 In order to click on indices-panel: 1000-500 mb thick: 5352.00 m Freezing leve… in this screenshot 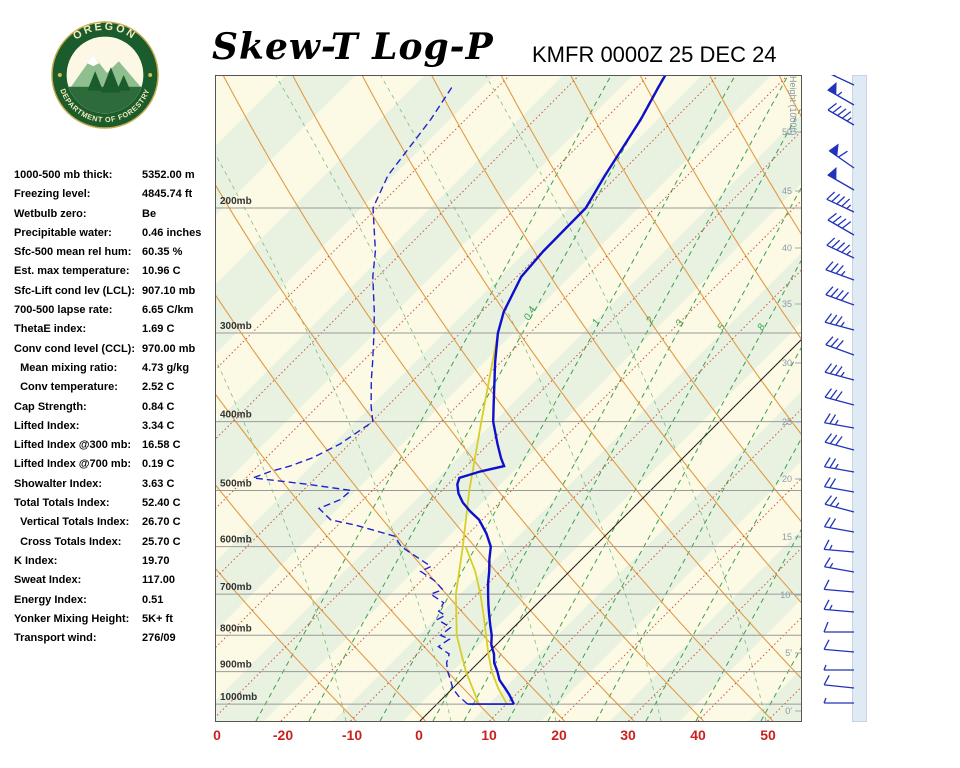, I will do `click(114, 410)`.